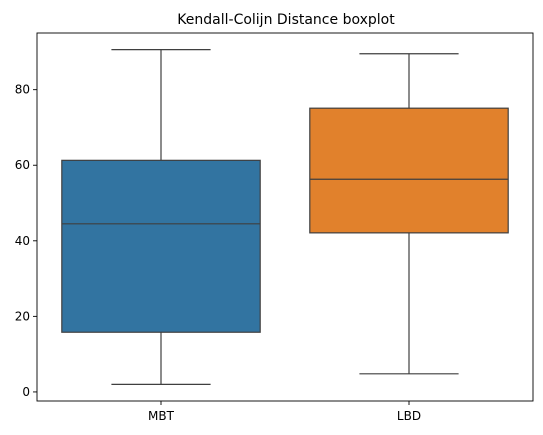  What do you see at coordinates (22, 316) in the screenshot?
I see `y-tick-label: 20` at bounding box center [22, 316].